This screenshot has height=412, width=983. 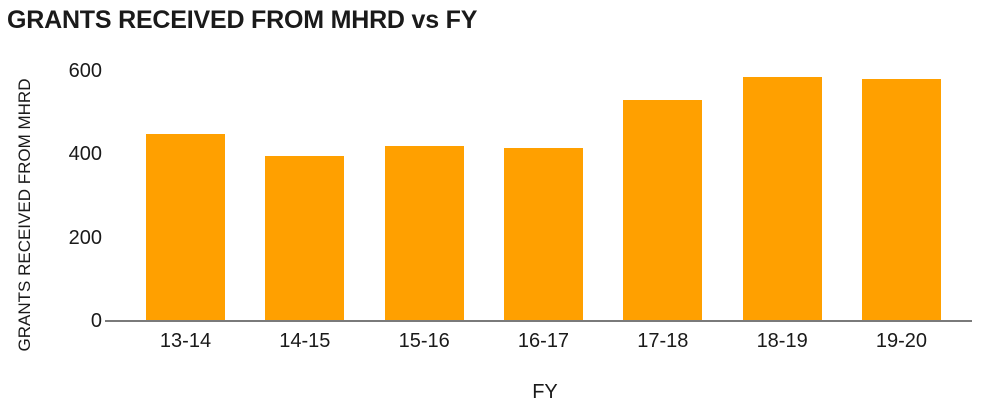 I want to click on x-tick-label: 18-19, so click(x=782, y=341).